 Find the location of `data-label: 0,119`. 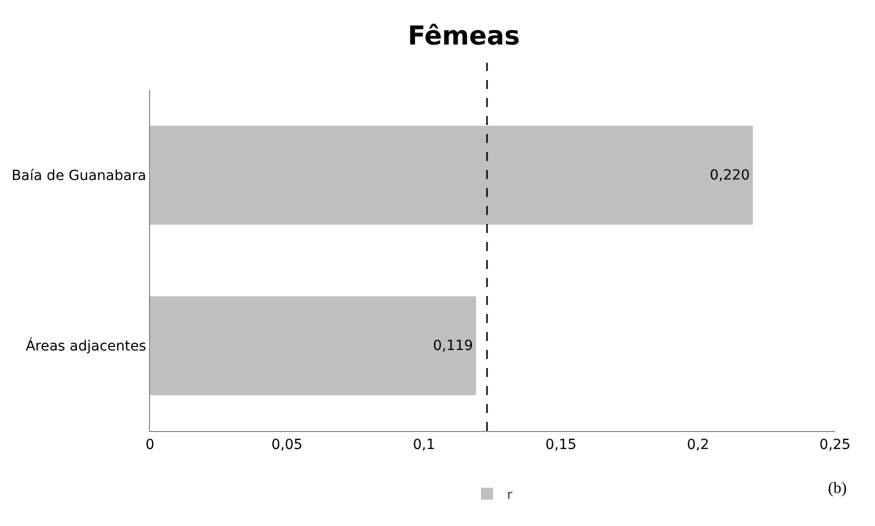

data-label: 0,119 is located at coordinates (453, 346).